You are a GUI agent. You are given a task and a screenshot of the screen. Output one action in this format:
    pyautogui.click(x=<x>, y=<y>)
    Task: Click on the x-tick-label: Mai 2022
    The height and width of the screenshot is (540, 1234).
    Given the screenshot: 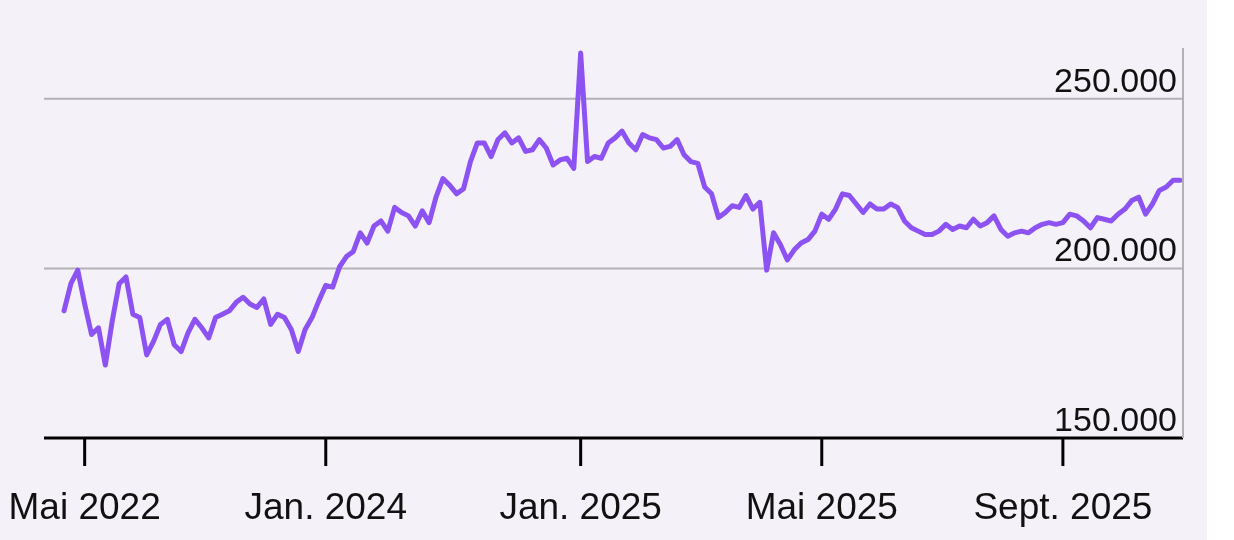 What is the action you would take?
    pyautogui.click(x=84, y=506)
    